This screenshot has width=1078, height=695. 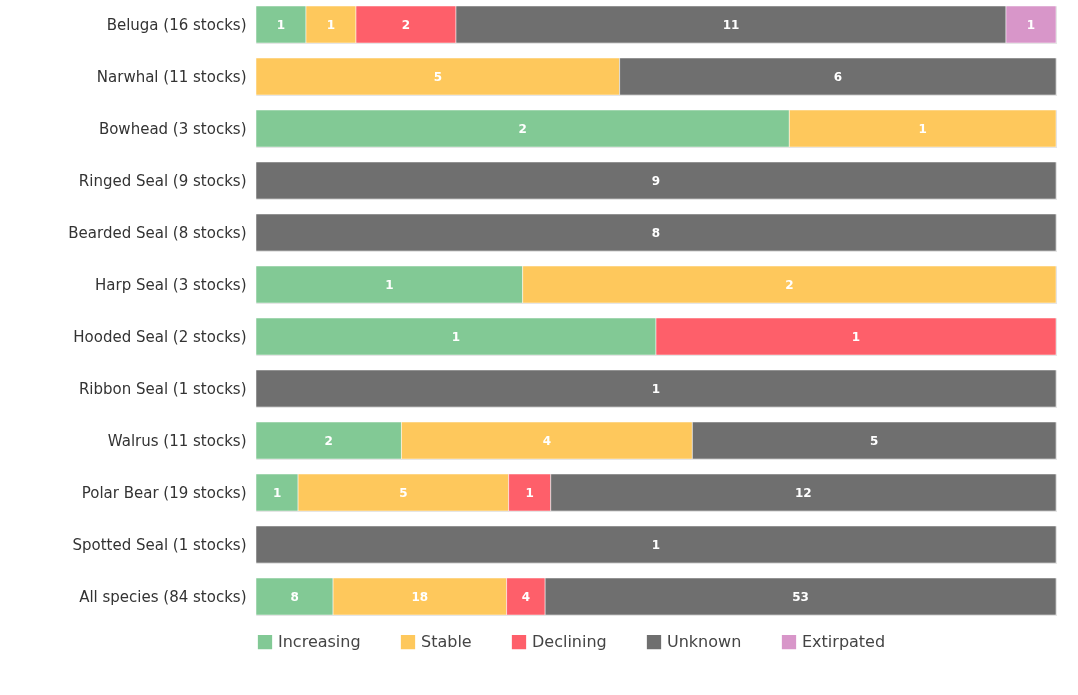 What do you see at coordinates (844, 642) in the screenshot?
I see `legend-label: Extirpated` at bounding box center [844, 642].